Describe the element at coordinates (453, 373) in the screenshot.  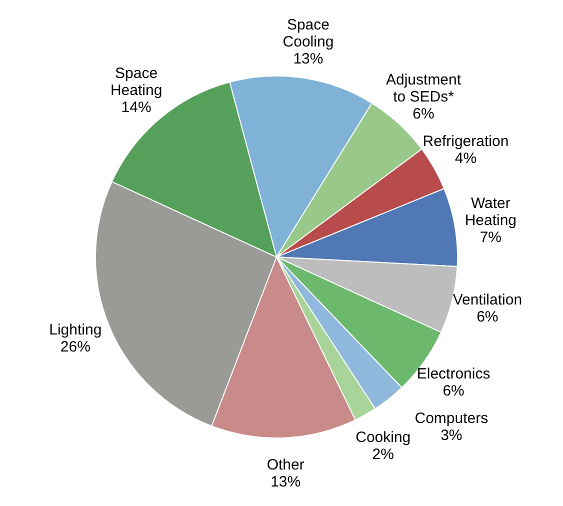
I see `slice-label: Electronics` at that location.